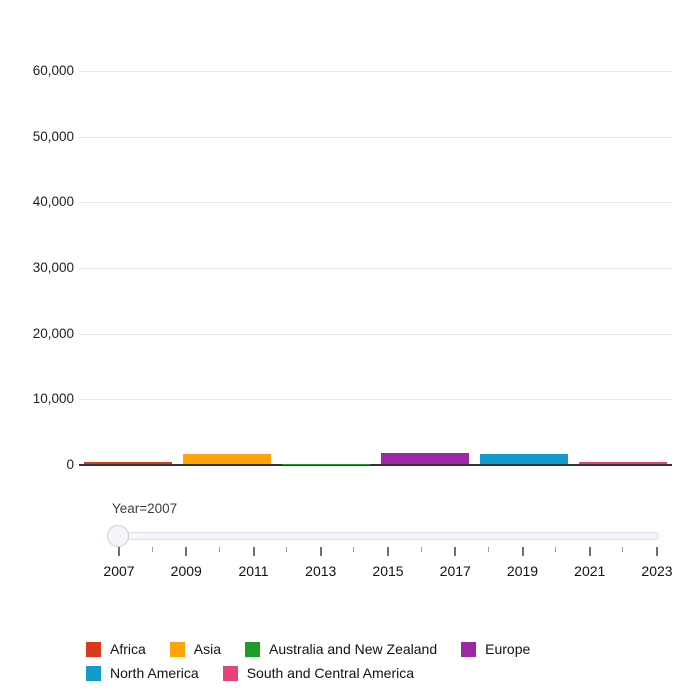  Describe the element at coordinates (118, 536) in the screenshot. I see `slider-handle` at that location.